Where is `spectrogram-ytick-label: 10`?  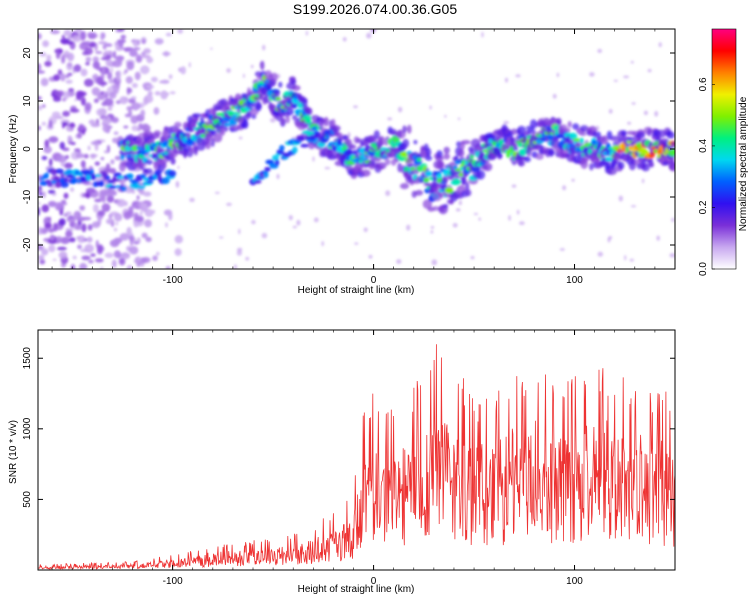 spectrogram-ytick-label: 10 is located at coordinates (27, 101).